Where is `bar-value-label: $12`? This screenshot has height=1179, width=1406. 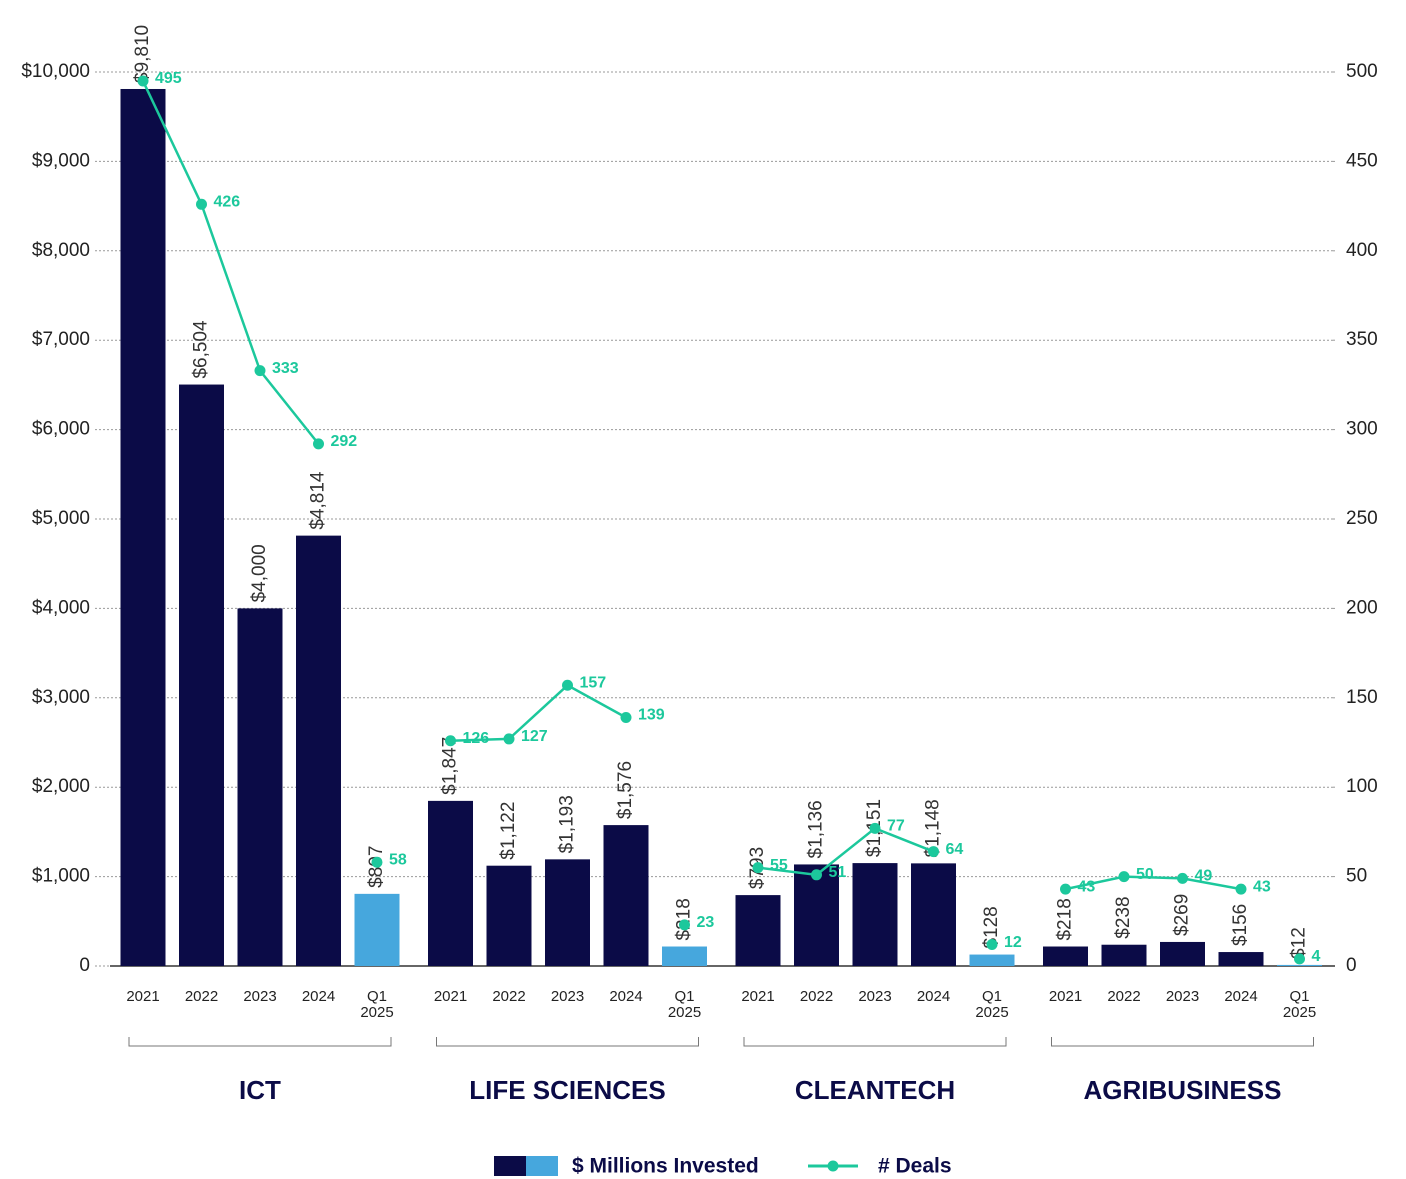
bar-value-label: $12 is located at coordinates (1299, 943).